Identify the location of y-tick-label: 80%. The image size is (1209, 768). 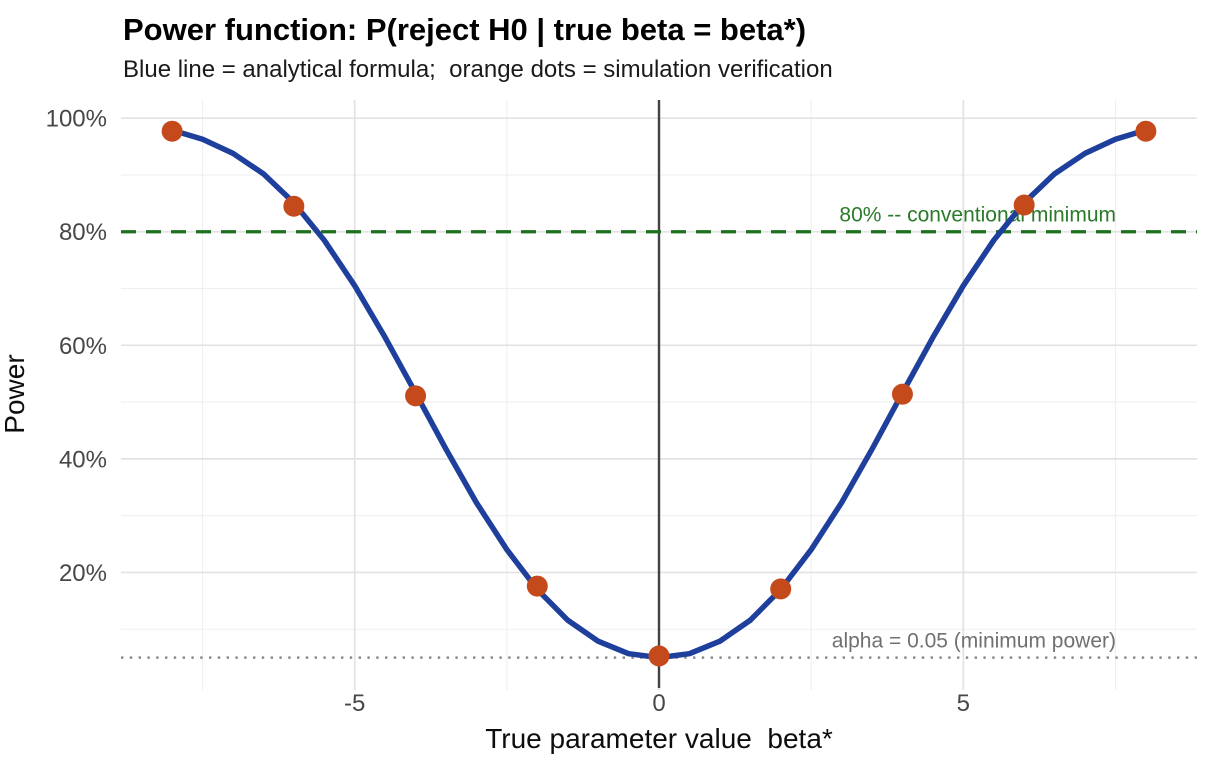
(83, 232).